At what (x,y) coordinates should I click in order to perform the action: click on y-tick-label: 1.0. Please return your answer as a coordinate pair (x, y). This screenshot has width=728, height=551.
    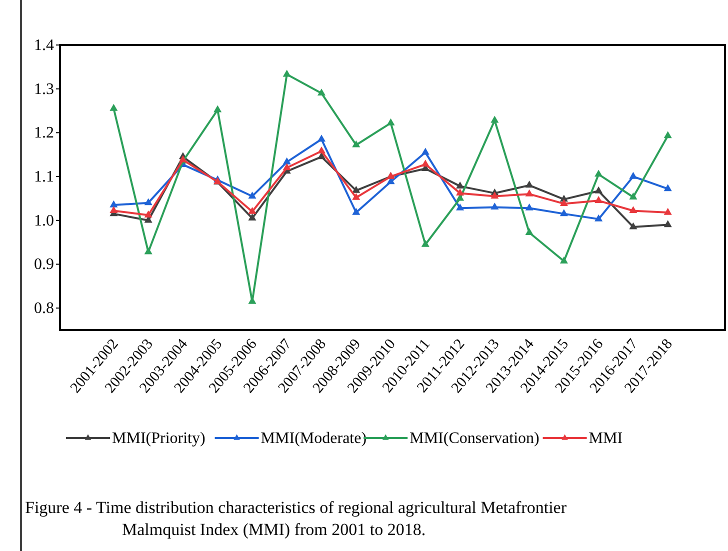
    Looking at the image, I should click on (44, 221).